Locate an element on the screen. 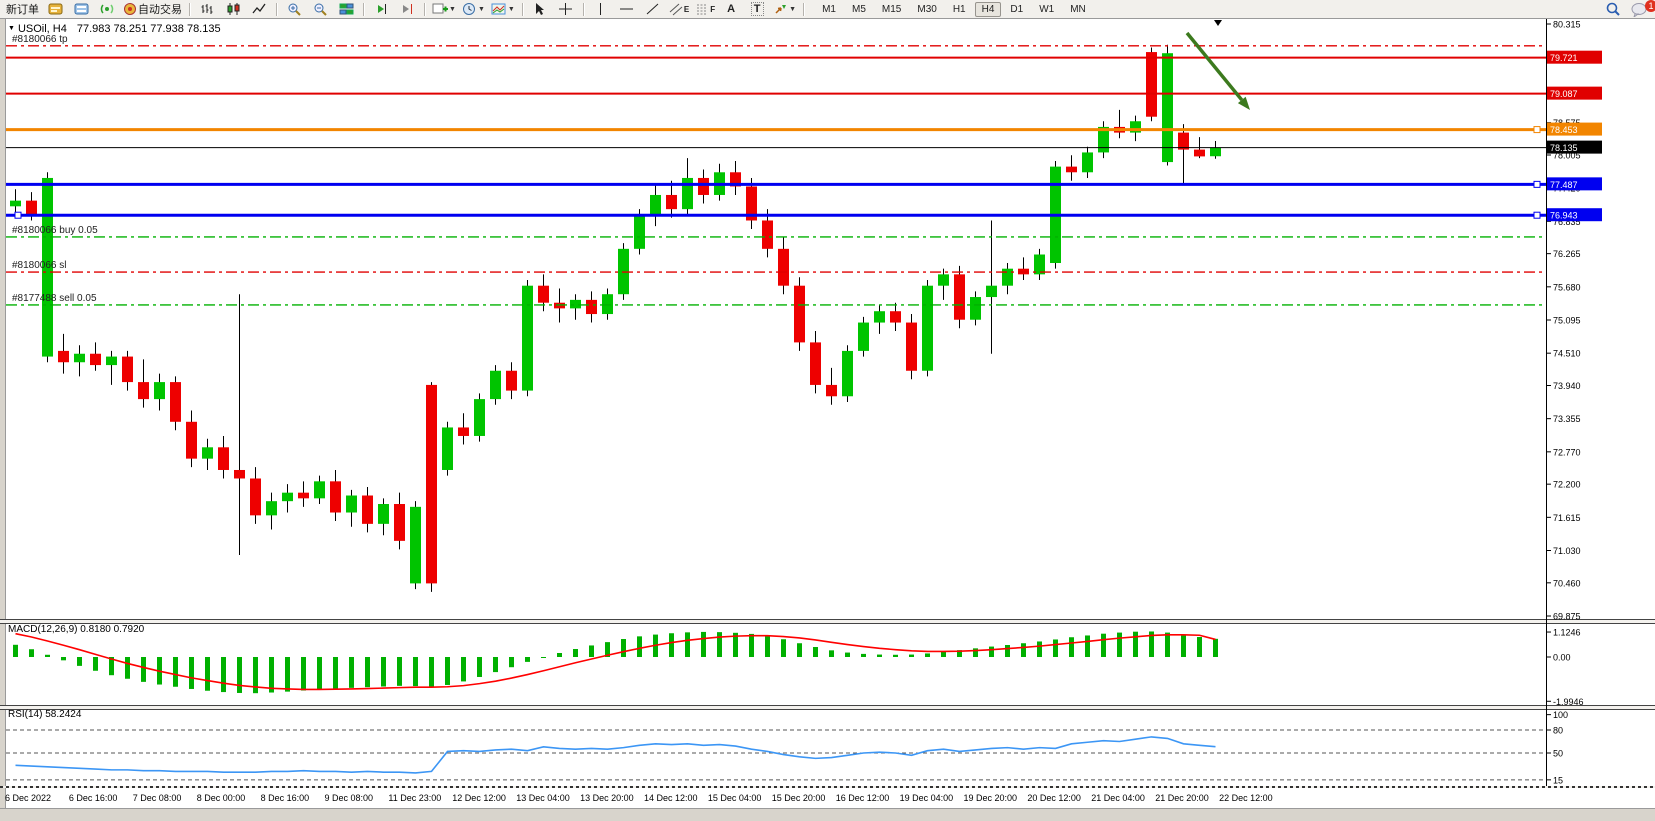 The height and width of the screenshot is (821, 1655). auto-trading-icon is located at coordinates (130, 9).